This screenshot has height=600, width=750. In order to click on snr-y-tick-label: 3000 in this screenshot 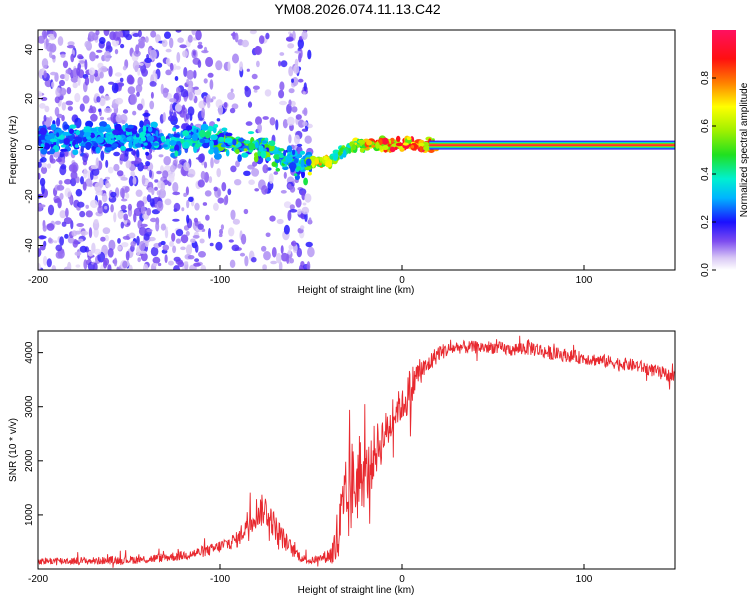, I will do `click(29, 406)`.